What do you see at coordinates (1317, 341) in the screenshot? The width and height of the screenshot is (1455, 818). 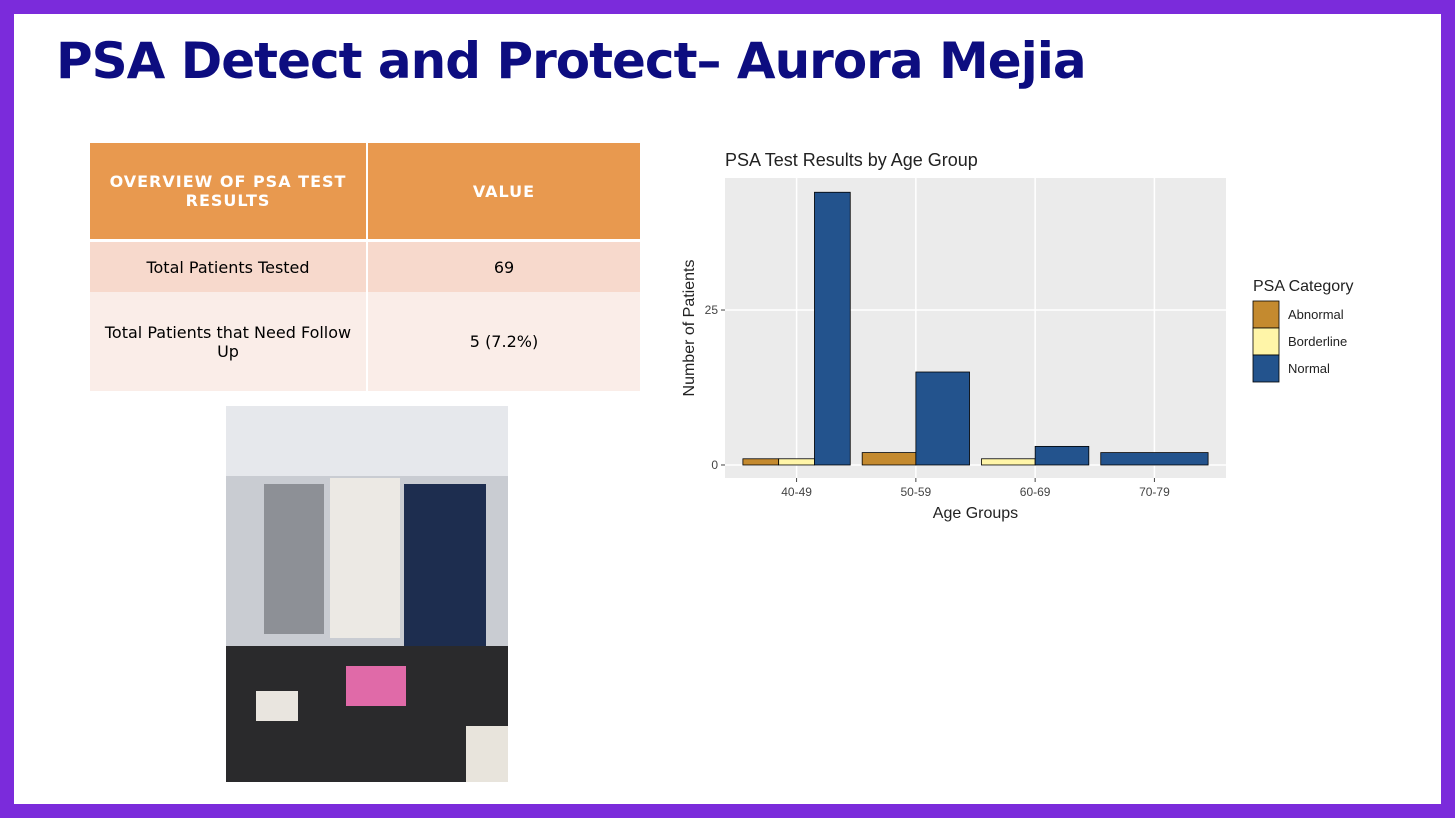 I see `legend-label: Borderline` at bounding box center [1317, 341].